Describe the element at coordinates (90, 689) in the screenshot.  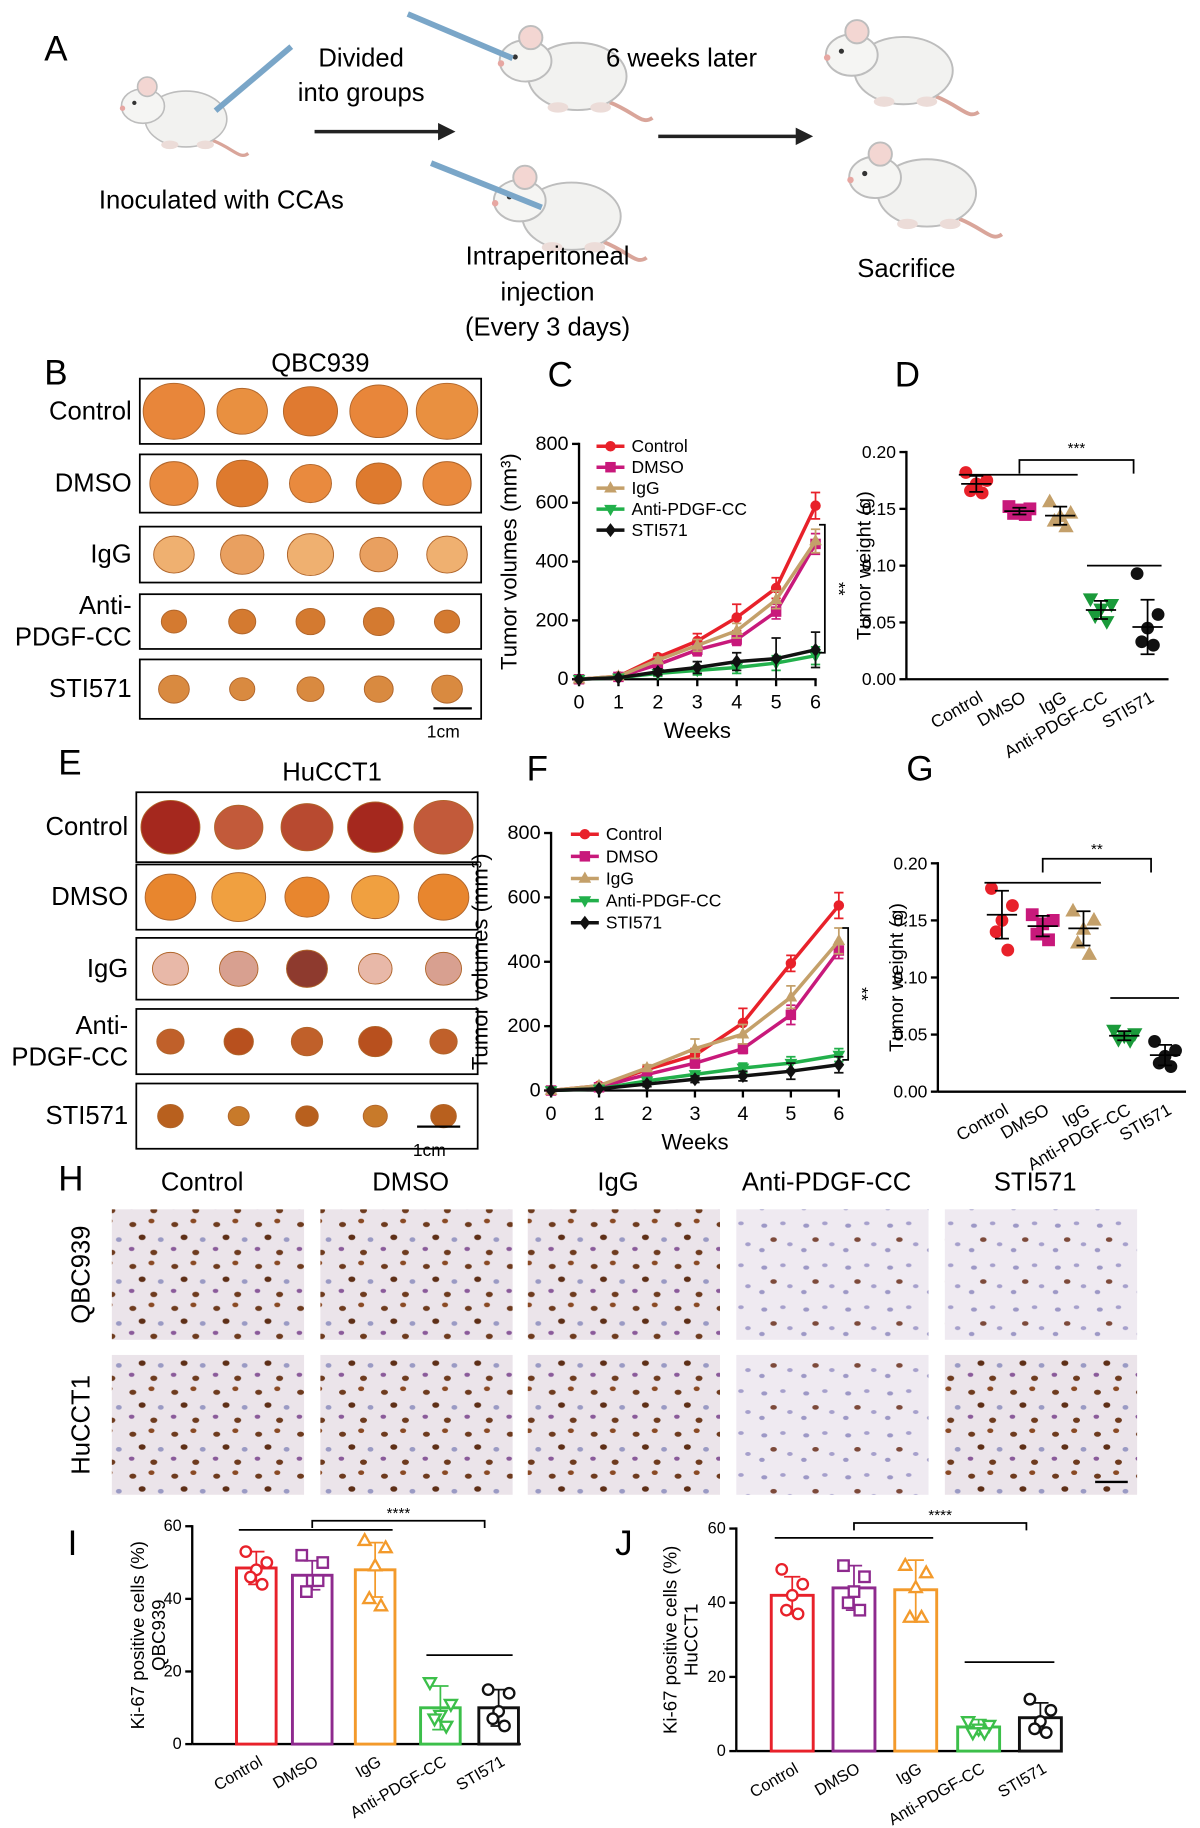
I see `row-label: STI571` at that location.